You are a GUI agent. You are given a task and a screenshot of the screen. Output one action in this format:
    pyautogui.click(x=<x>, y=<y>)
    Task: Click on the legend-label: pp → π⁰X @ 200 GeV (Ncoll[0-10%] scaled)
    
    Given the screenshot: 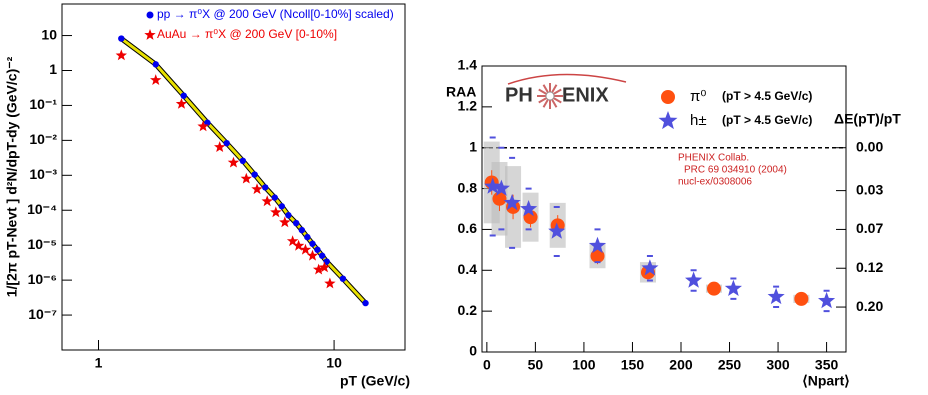 What is the action you would take?
    pyautogui.click(x=275, y=14)
    